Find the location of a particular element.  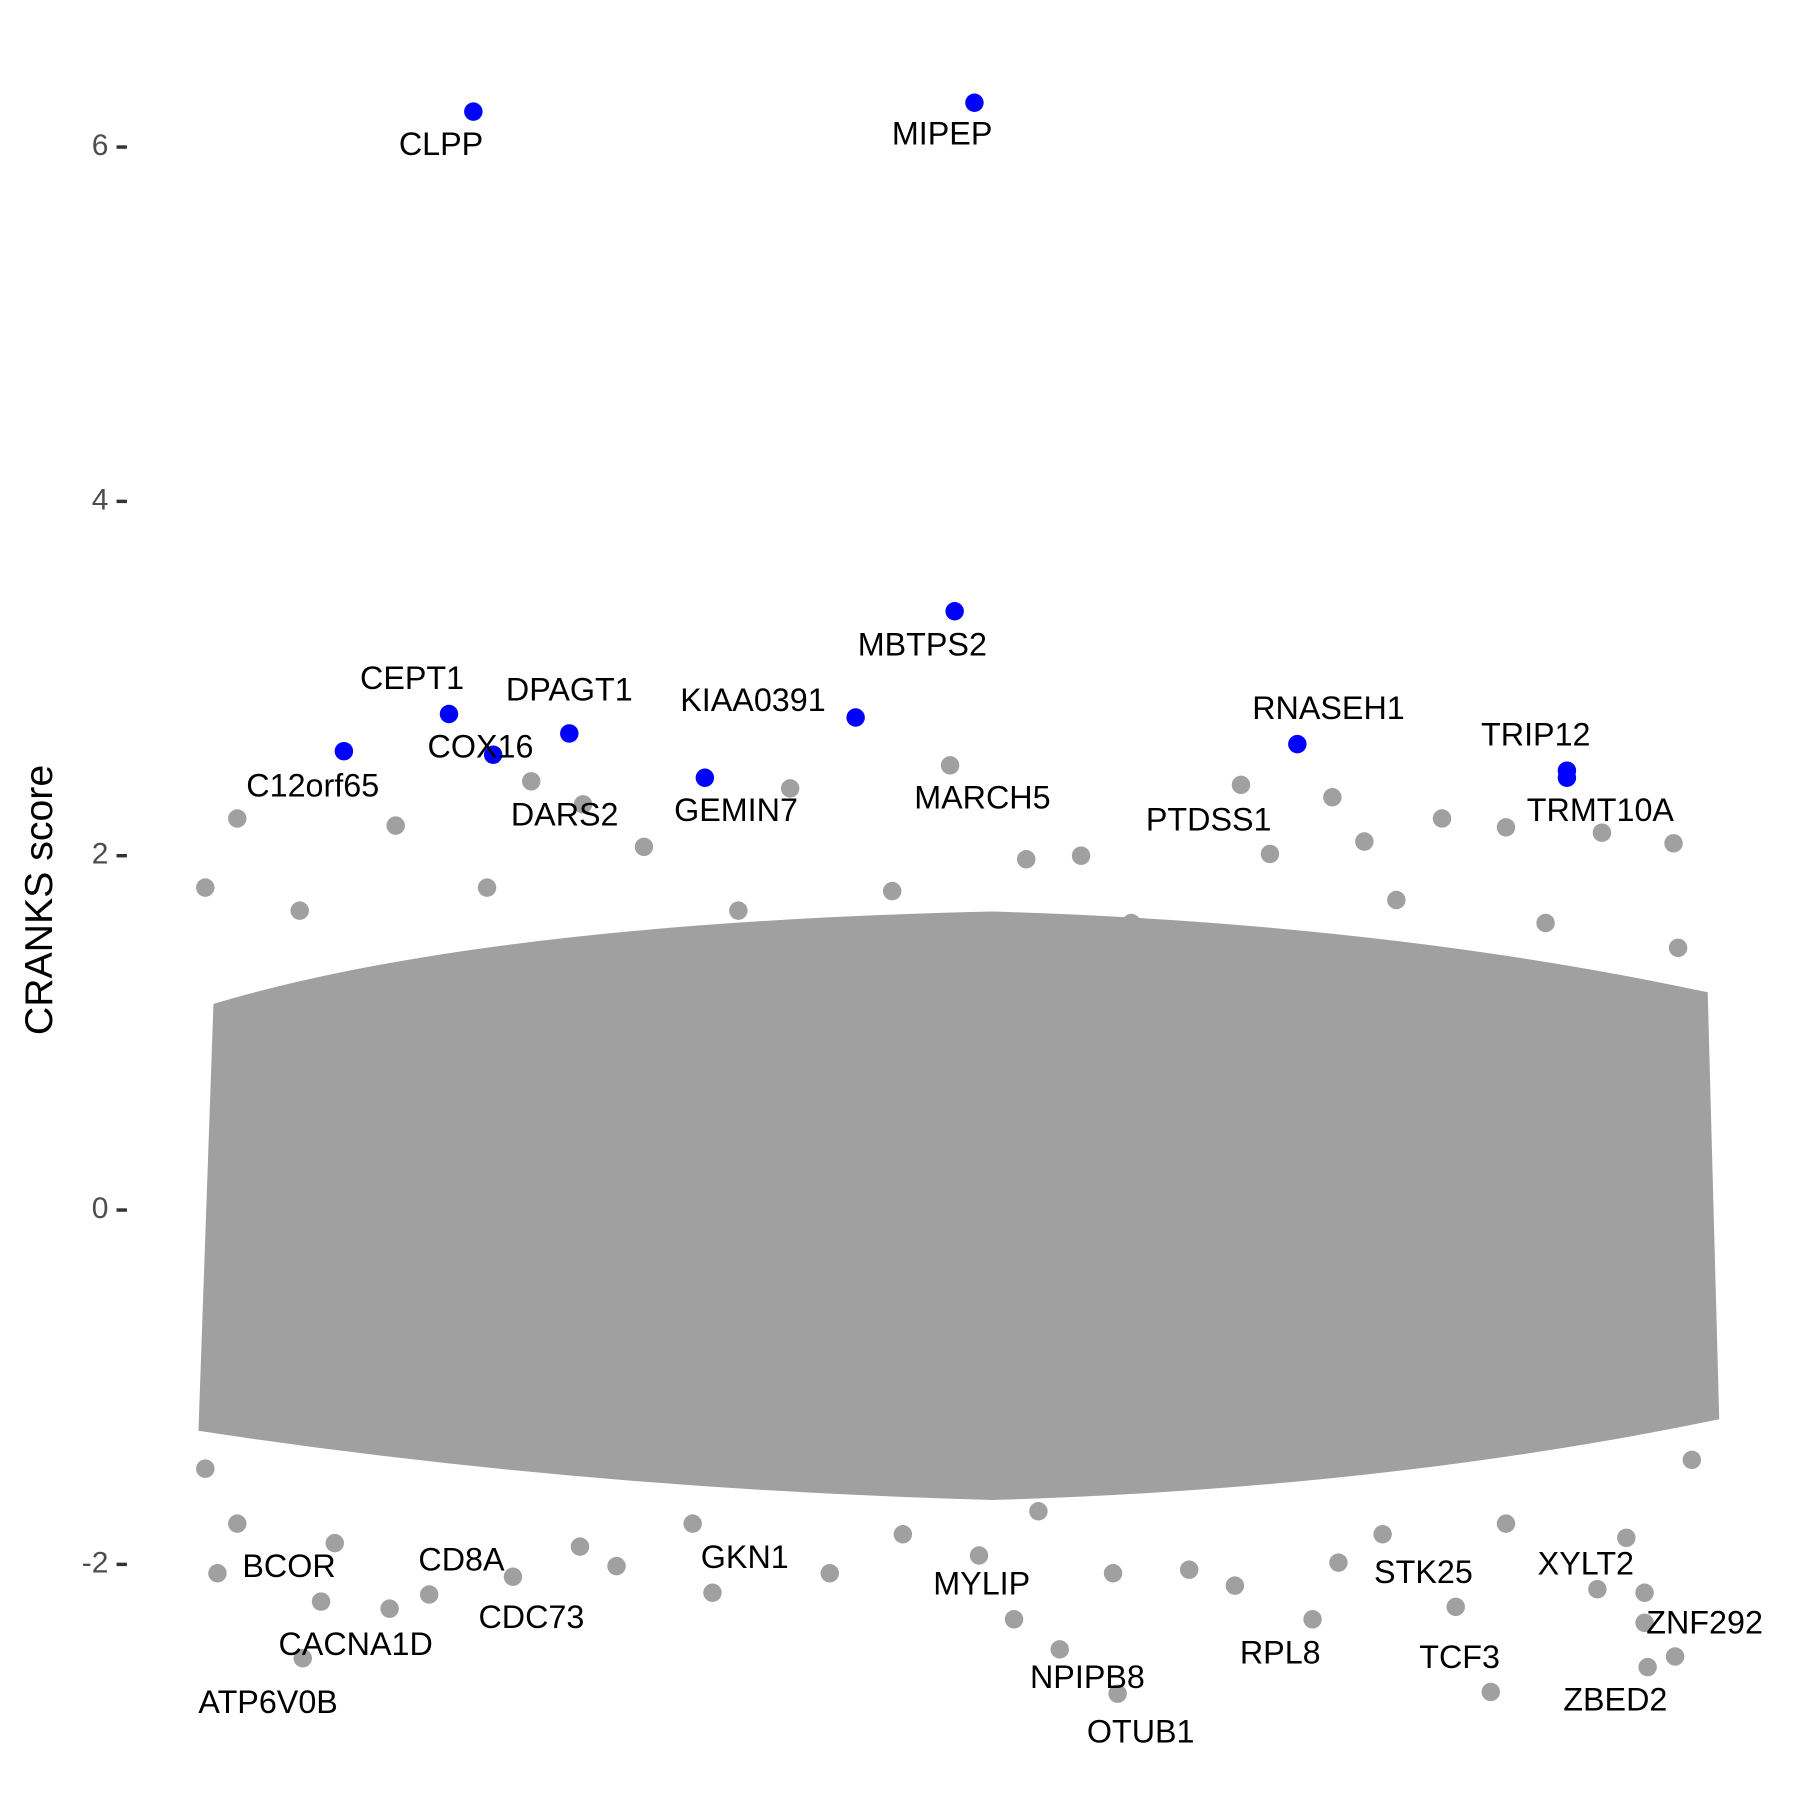

point-label: ZBED2 is located at coordinates (1615, 1699).